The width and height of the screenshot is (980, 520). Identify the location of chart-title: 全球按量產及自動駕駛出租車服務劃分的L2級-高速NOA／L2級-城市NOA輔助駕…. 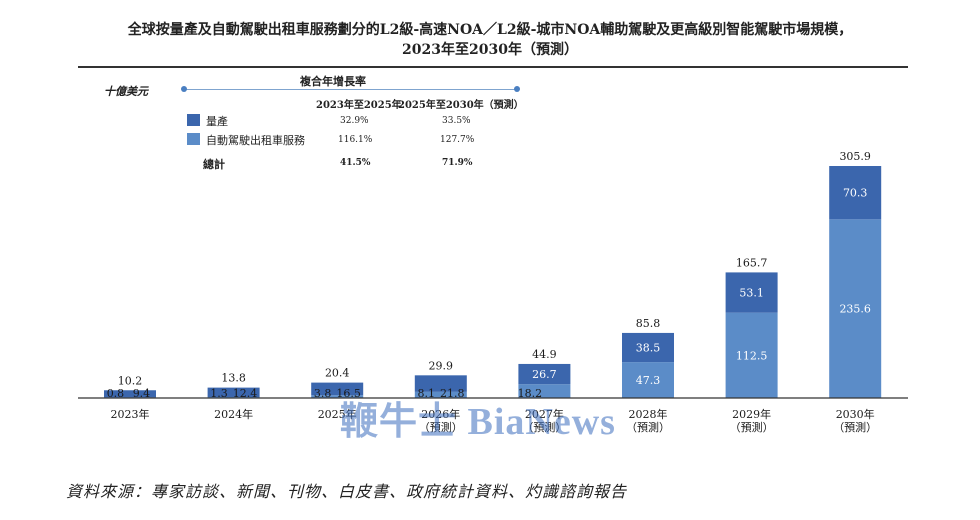
(490, 40).